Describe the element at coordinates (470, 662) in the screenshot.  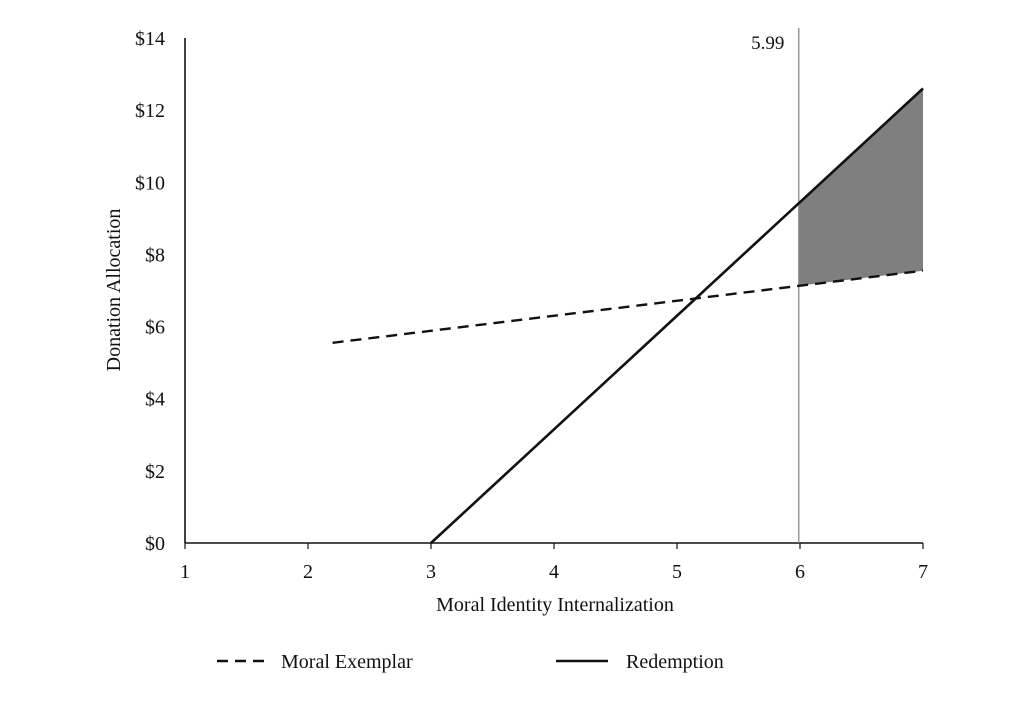
I see `legend: Moral Exemplar Redemption` at that location.